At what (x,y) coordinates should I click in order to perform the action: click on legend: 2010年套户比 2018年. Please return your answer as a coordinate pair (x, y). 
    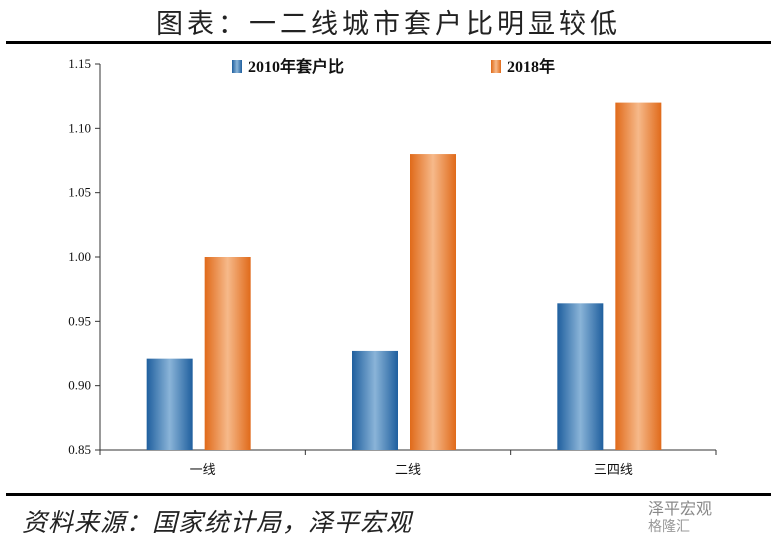
    Looking at the image, I should click on (393, 66).